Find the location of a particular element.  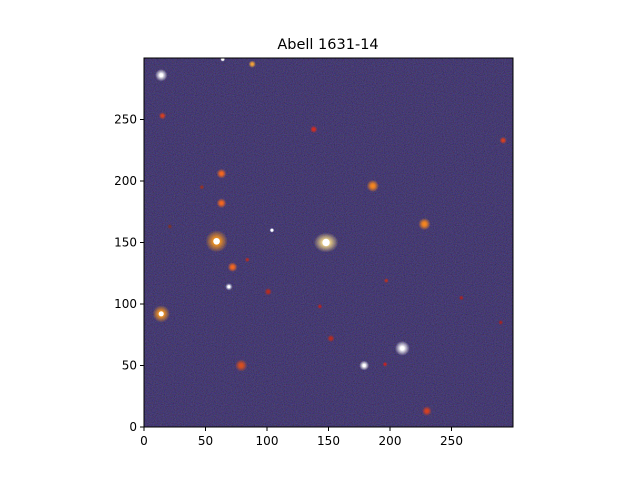

y-tick-label: 100 is located at coordinates (125, 304).